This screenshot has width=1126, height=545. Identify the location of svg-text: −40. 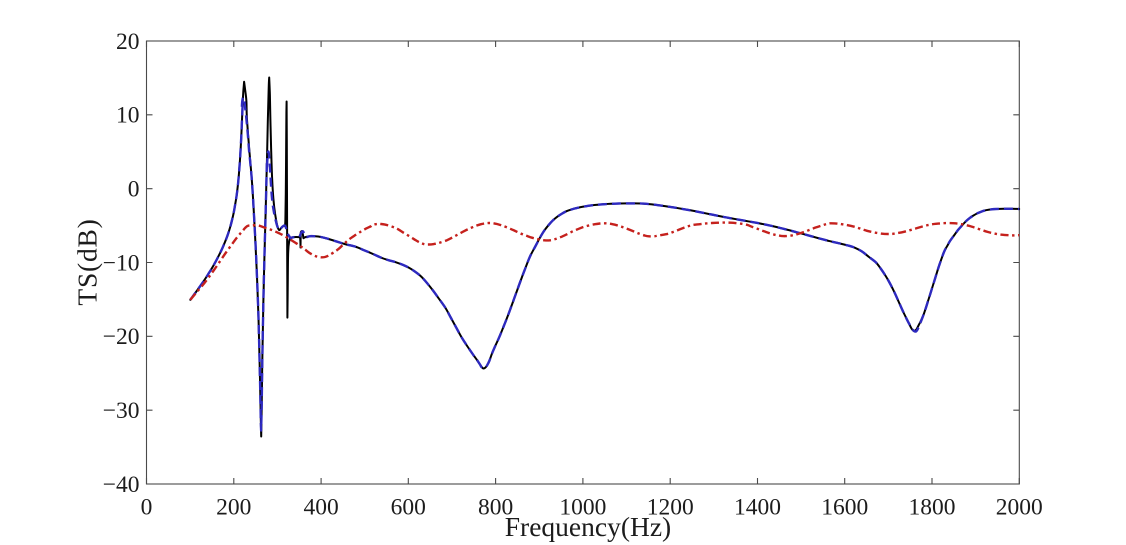
(121, 485).